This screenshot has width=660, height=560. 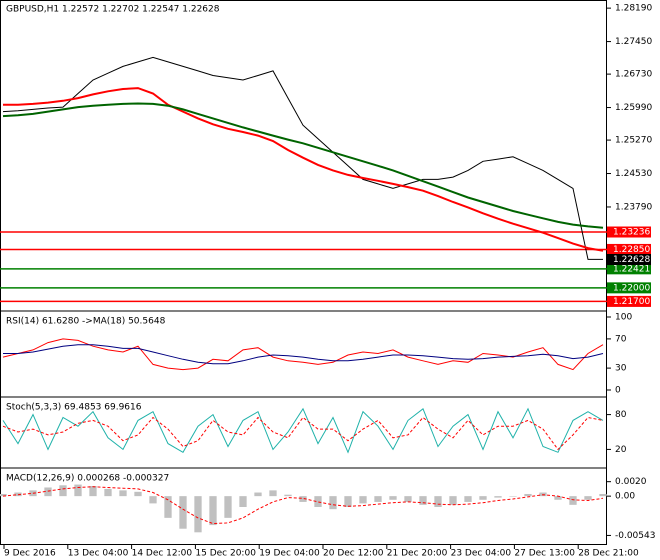 What do you see at coordinates (621, 339) in the screenshot?
I see `y-tick-label: 70` at bounding box center [621, 339].